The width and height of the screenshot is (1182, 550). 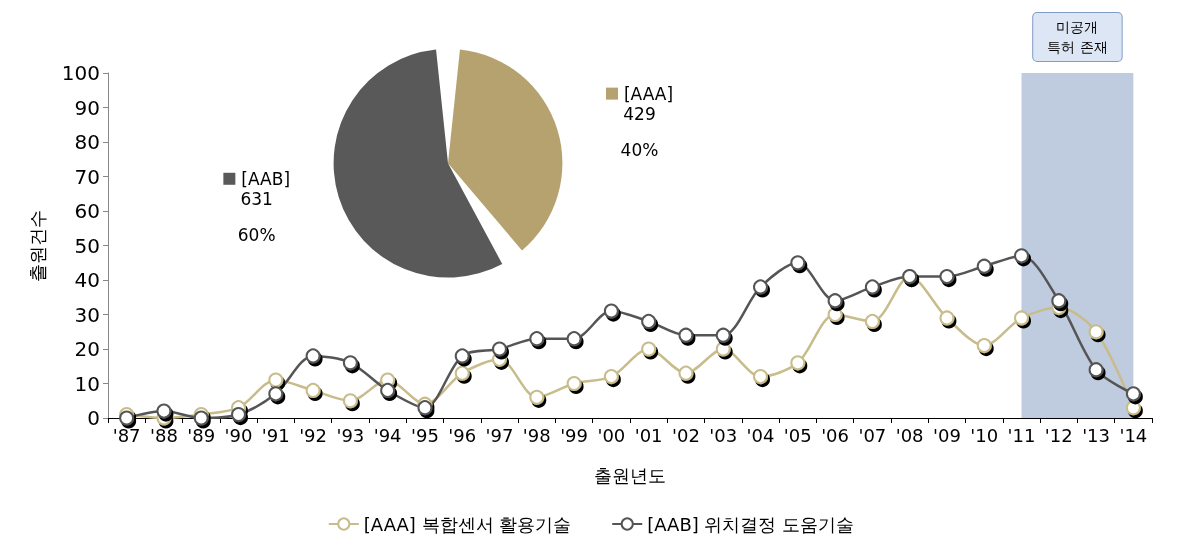 What do you see at coordinates (87, 142) in the screenshot?
I see `y-tick-label: 80` at bounding box center [87, 142].